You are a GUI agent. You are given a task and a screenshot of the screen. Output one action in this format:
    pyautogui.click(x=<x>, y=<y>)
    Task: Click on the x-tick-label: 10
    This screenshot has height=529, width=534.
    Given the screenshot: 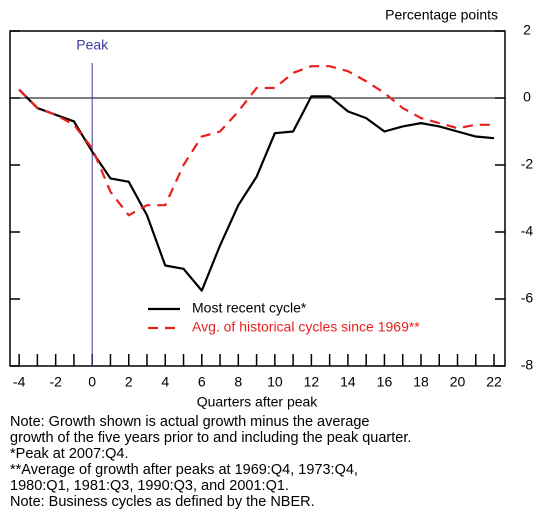 What is the action you would take?
    pyautogui.click(x=275, y=382)
    